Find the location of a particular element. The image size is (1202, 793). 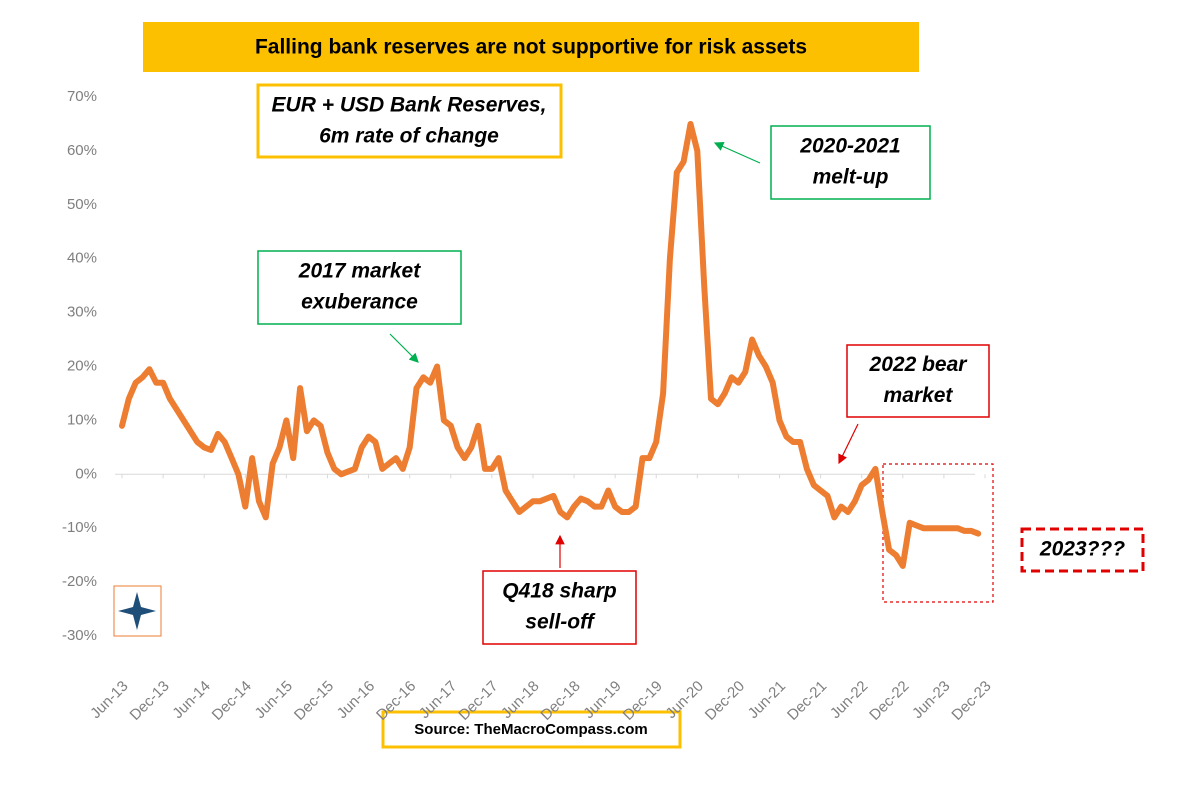

highlight-box is located at coordinates (938, 533).